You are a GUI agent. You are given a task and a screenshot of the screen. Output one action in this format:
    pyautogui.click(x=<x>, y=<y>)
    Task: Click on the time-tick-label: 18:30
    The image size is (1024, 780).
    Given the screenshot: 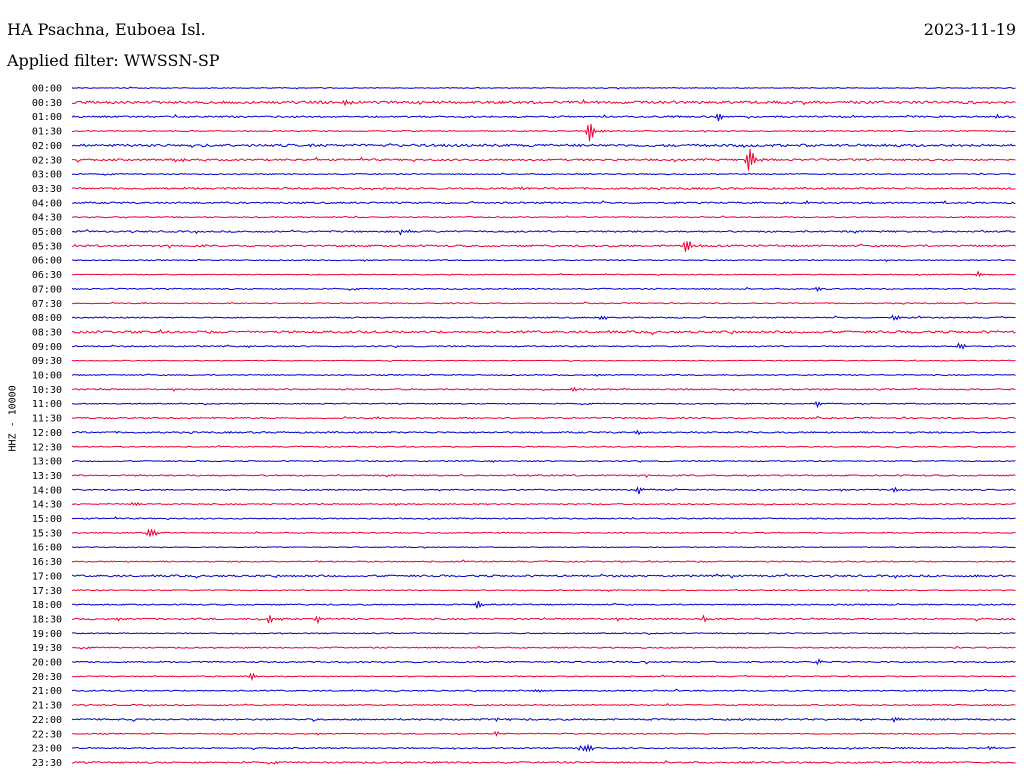 What is the action you would take?
    pyautogui.click(x=47, y=619)
    